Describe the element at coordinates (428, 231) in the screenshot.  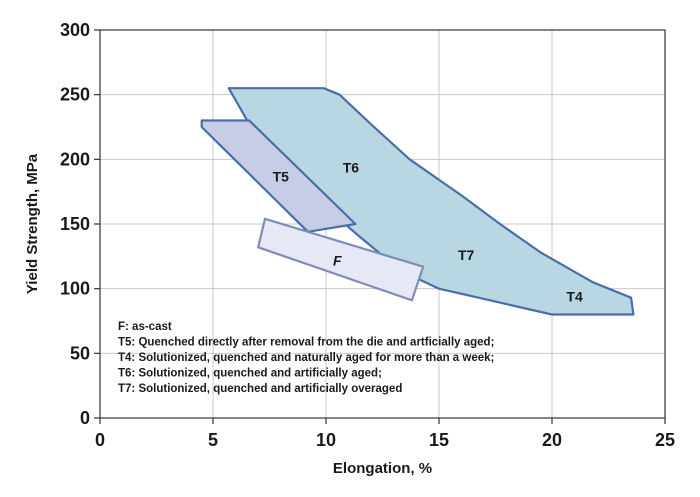
I see `region-labels: T6 T7 T4 T5 F` at that location.